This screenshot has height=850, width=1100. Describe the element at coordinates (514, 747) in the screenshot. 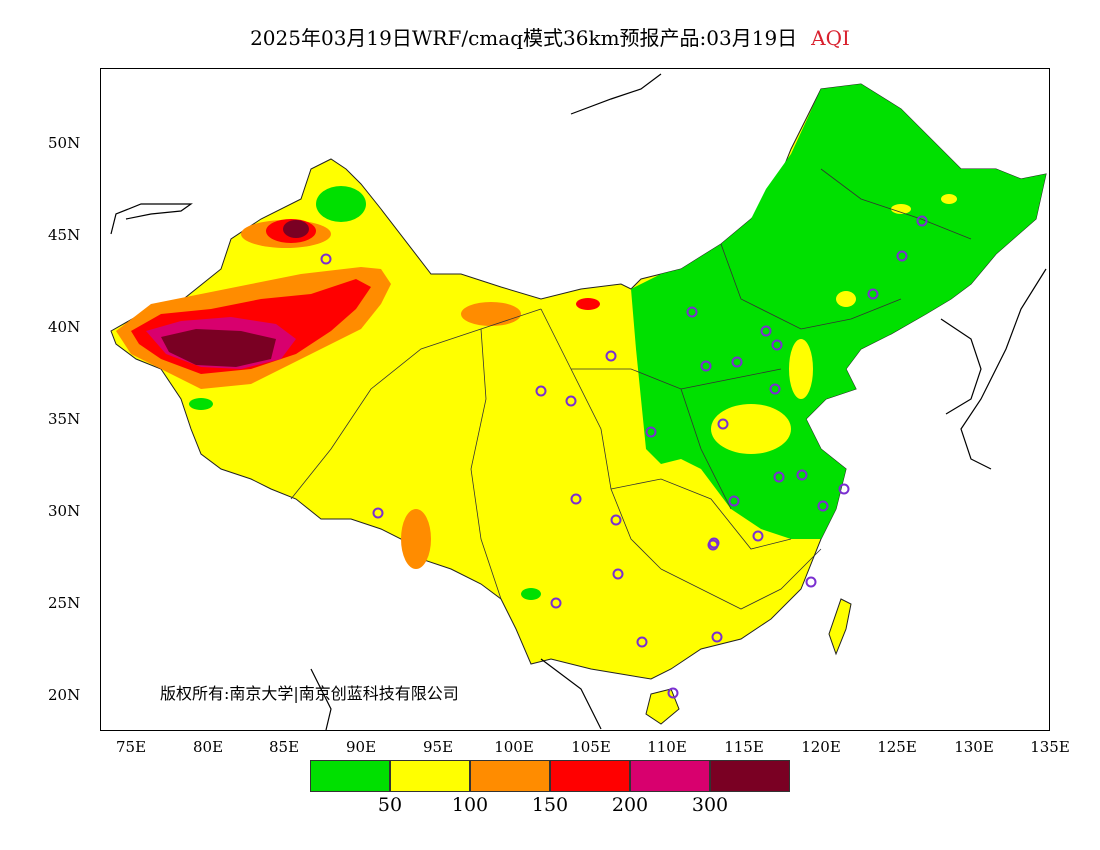

I see `lon-label-100e: 100E` at that location.